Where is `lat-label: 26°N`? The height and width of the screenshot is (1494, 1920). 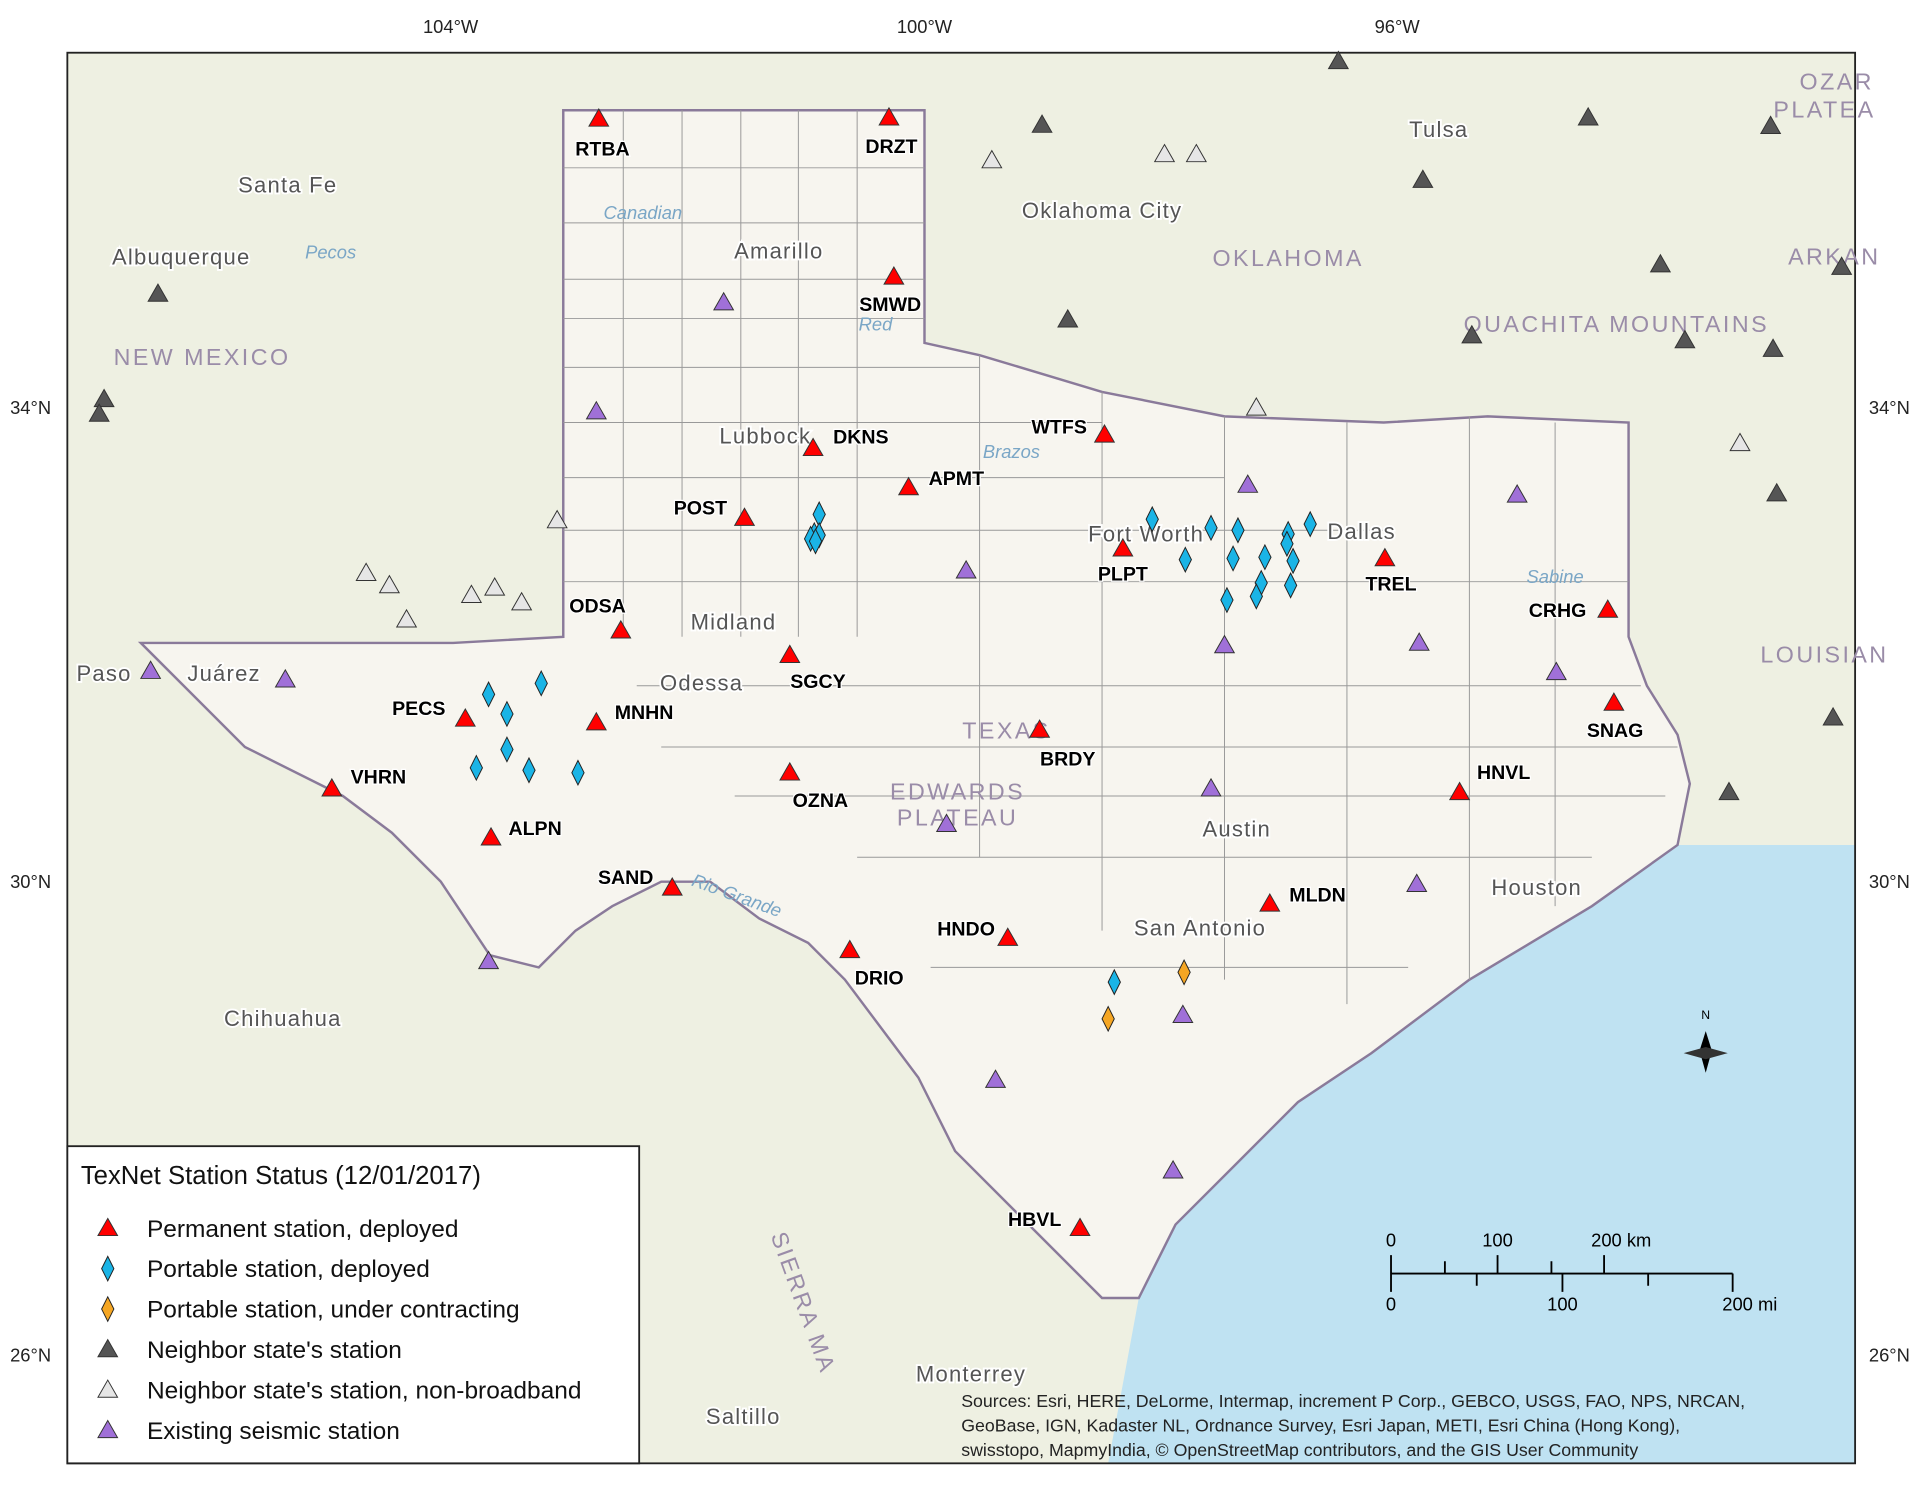 lat-label: 26°N is located at coordinates (1889, 1355).